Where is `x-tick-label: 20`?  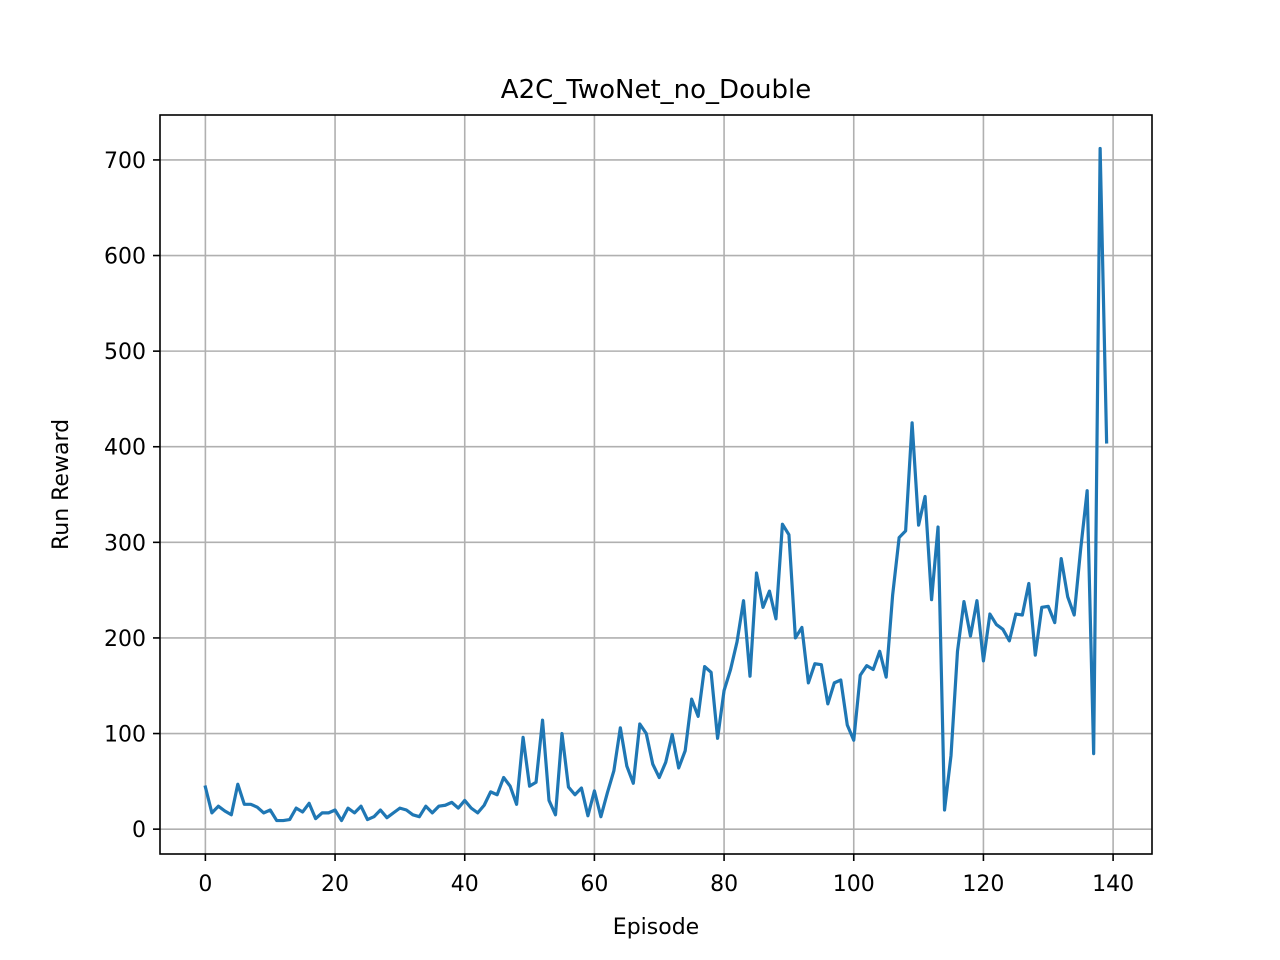
x-tick-label: 20 is located at coordinates (335, 884).